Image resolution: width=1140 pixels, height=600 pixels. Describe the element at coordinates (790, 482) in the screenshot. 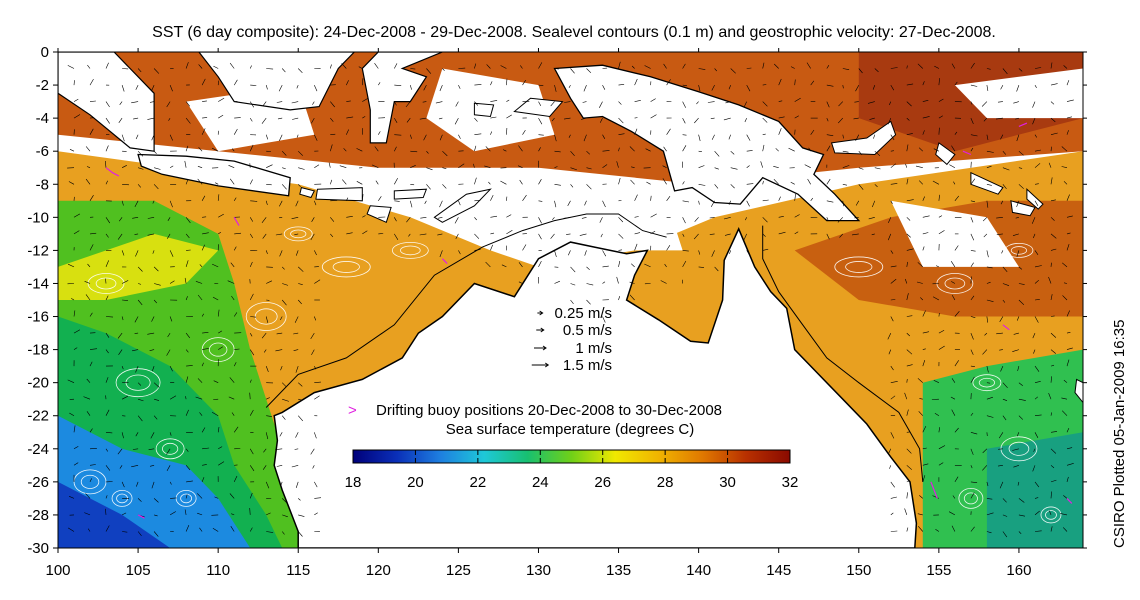

I see `colorbar-tick-label: 32` at that location.